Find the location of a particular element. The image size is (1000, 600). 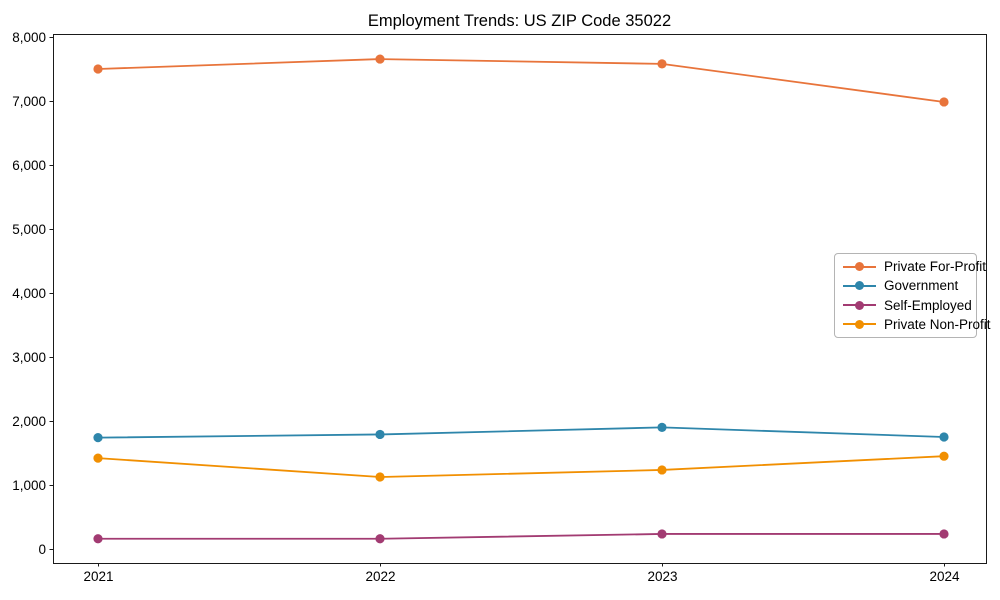

series-line-self-employed is located at coordinates (521, 536).